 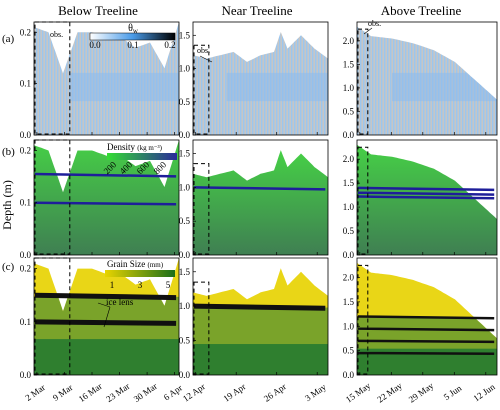 I want to click on legend-grain-title: Grain Size (mm), so click(x=135, y=264).